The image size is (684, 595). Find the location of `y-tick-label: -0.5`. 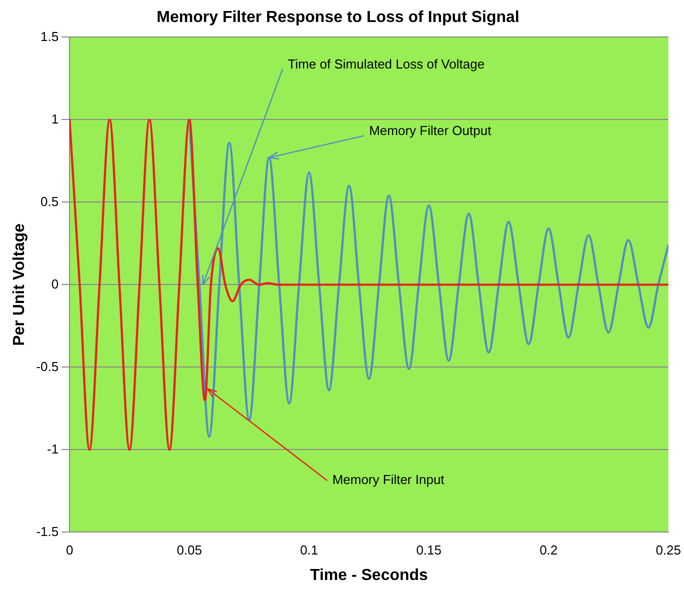

y-tick-label: -0.5 is located at coordinates (47, 366).